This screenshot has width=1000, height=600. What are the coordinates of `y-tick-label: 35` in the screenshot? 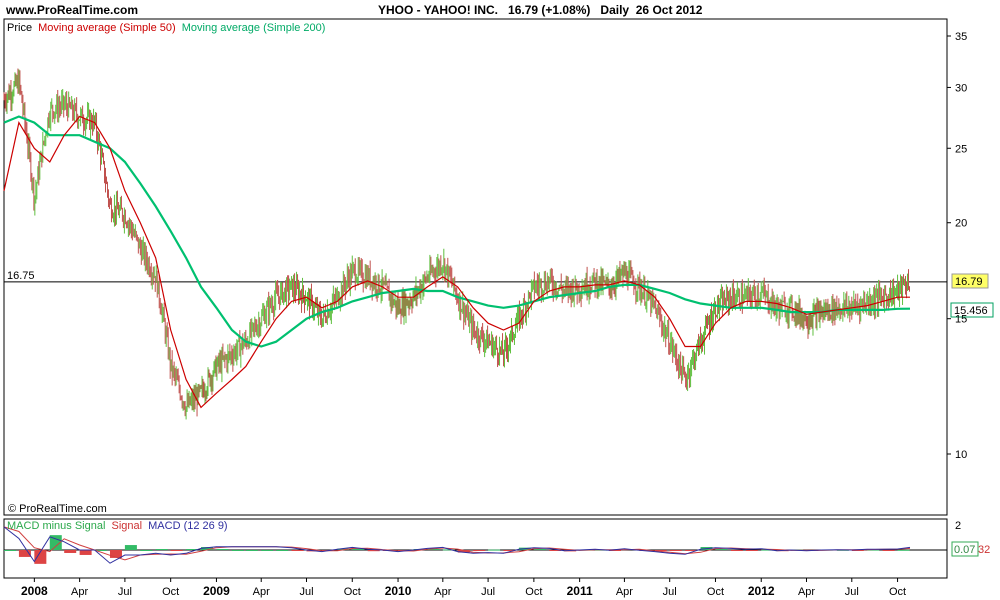 It's located at (961, 37).